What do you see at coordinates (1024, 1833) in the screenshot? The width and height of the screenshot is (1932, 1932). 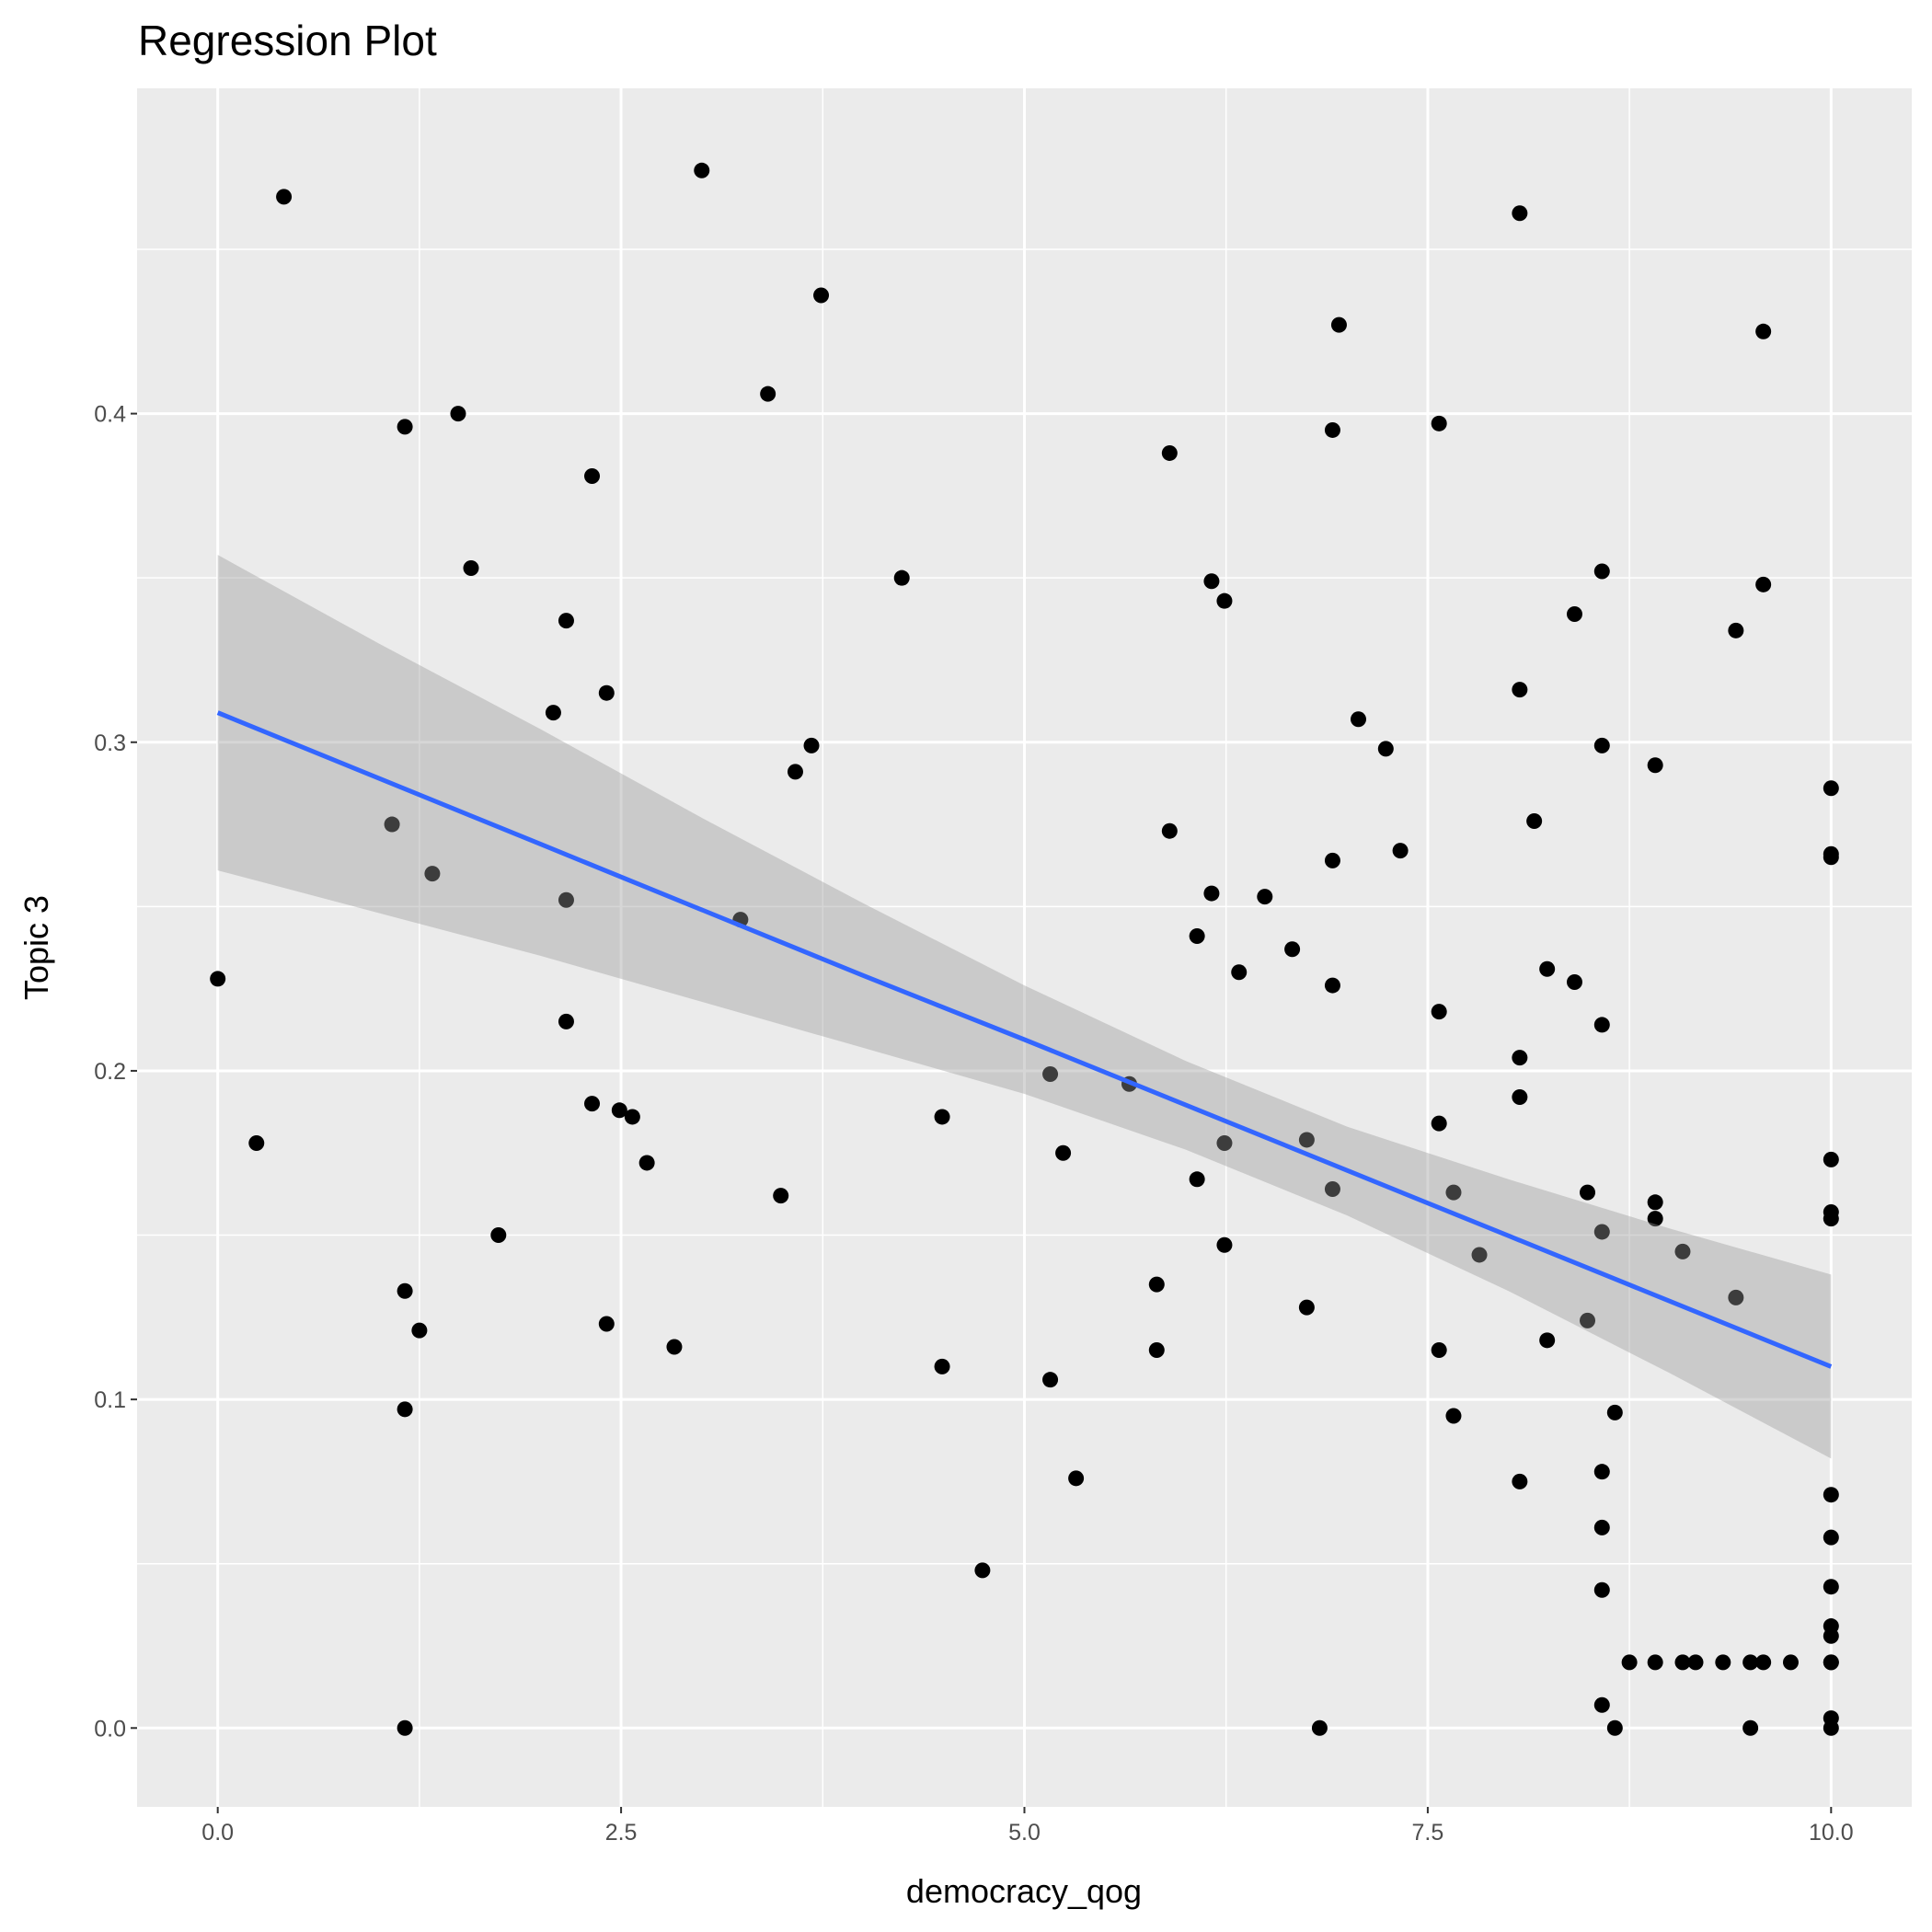 I see `x-tick-label: 5.0` at bounding box center [1024, 1833].